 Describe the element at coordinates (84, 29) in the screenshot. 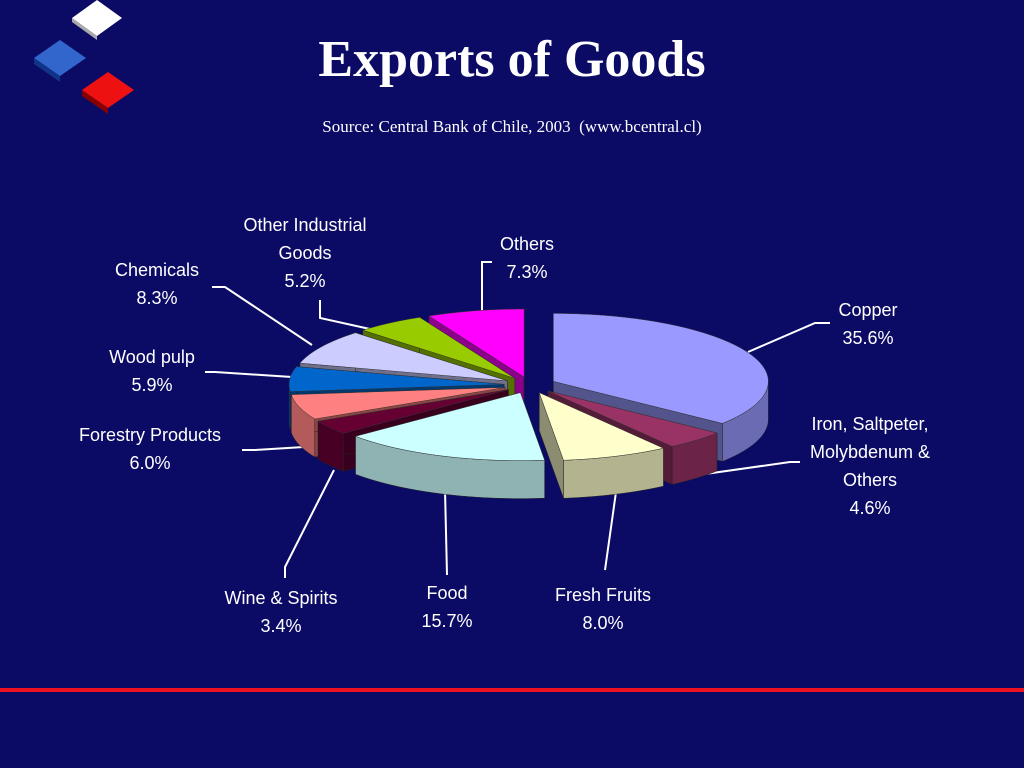

I see `cube-white-side` at that location.